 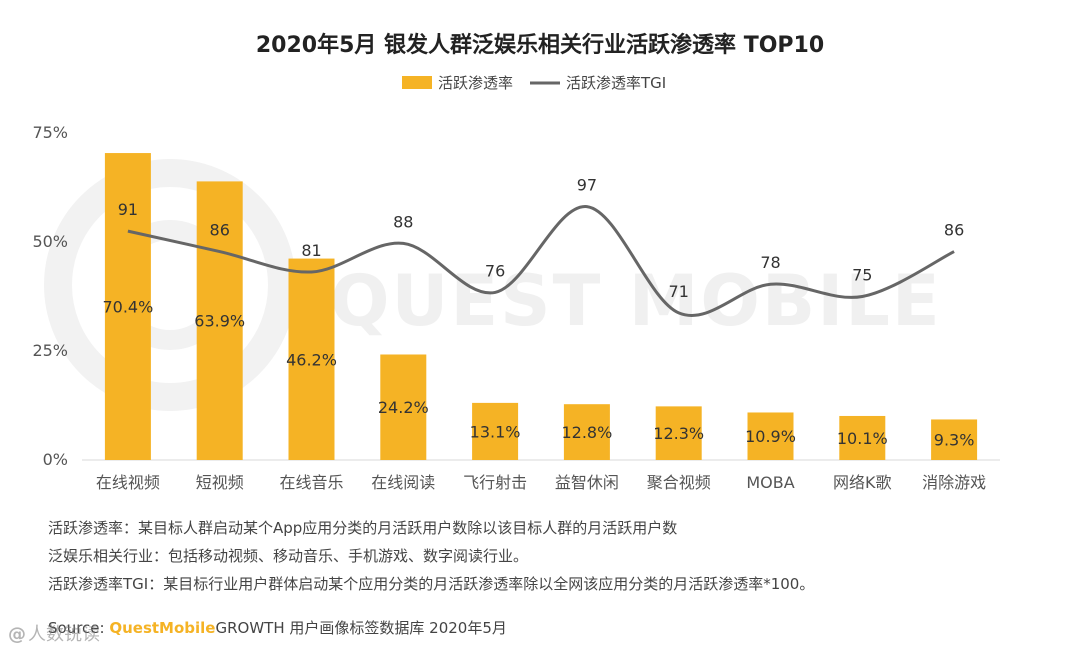 What do you see at coordinates (55, 459) in the screenshot?
I see `y-tick-label: 0%` at bounding box center [55, 459].